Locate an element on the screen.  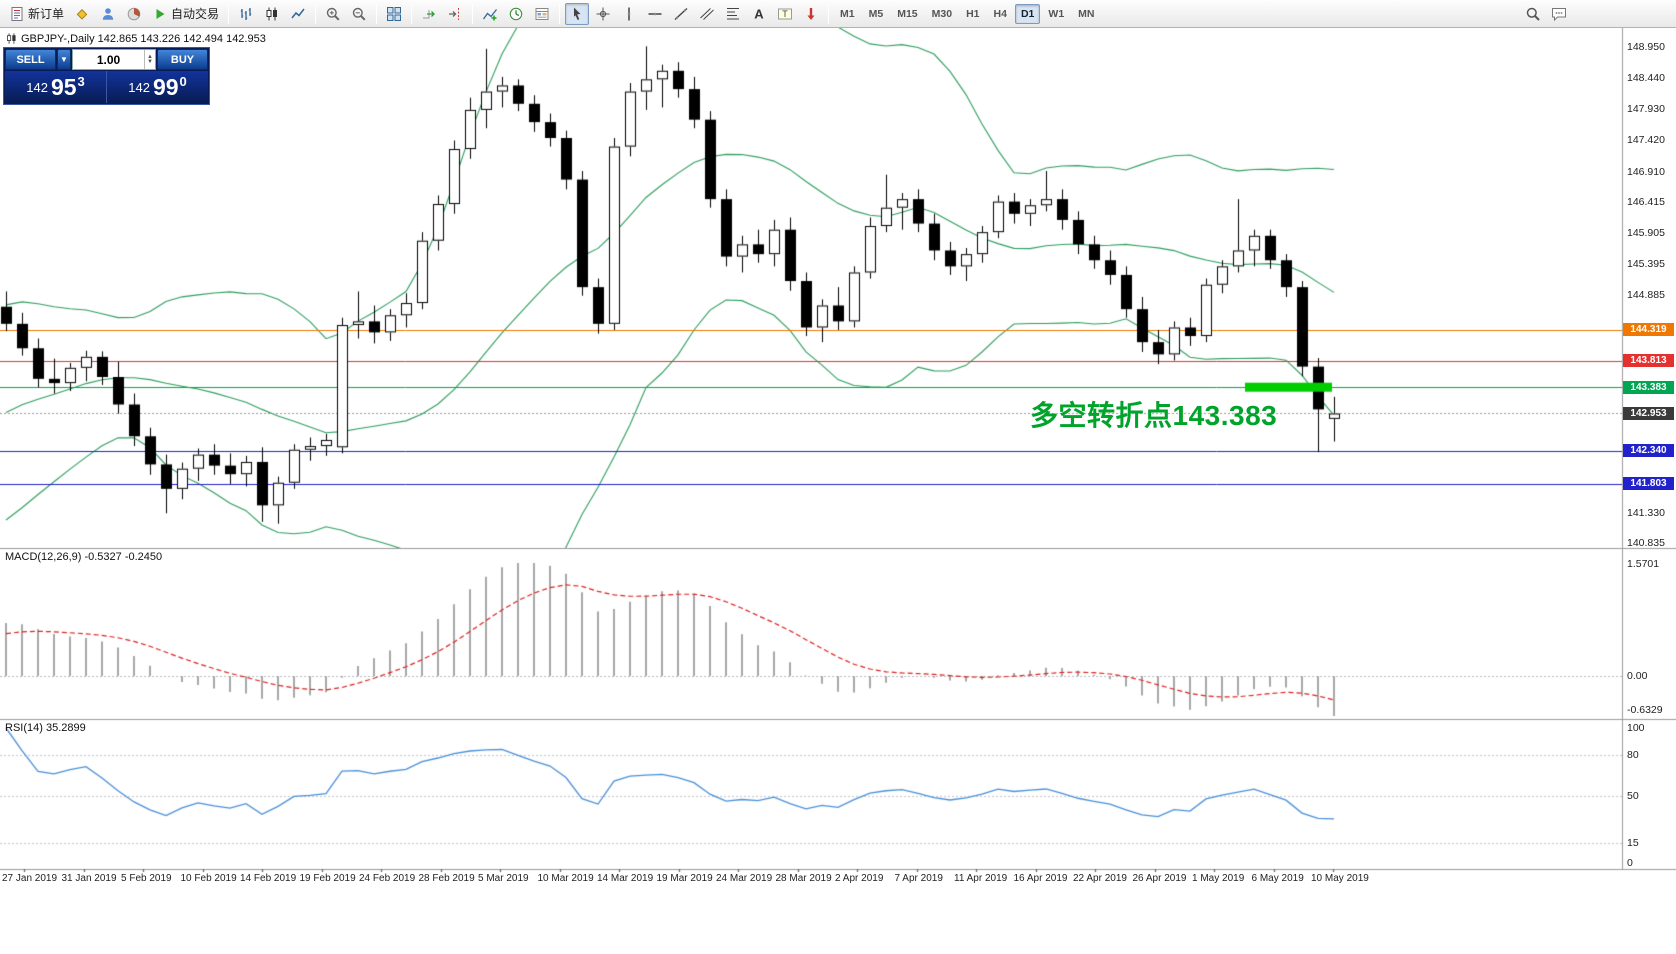
sell-price-display: 142 95 3 is located at coordinates (55, 86).